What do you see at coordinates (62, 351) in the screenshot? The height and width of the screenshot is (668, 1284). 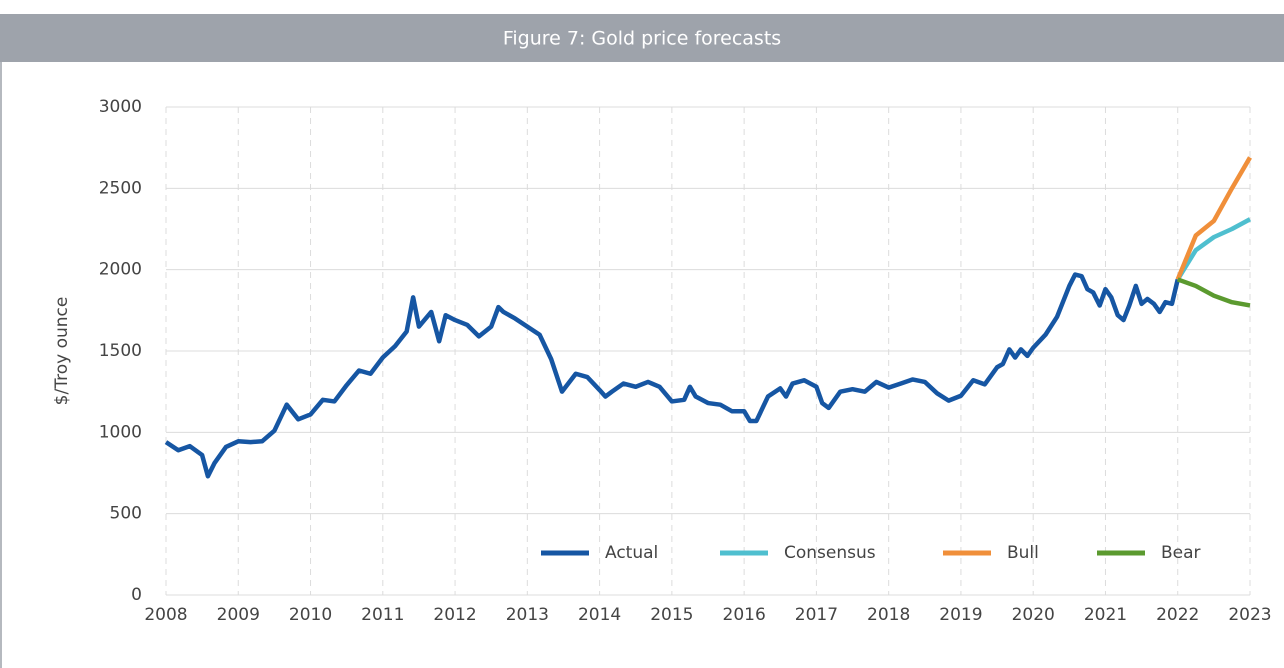 I see `y-axis-label: $/Troy ounce` at bounding box center [62, 351].